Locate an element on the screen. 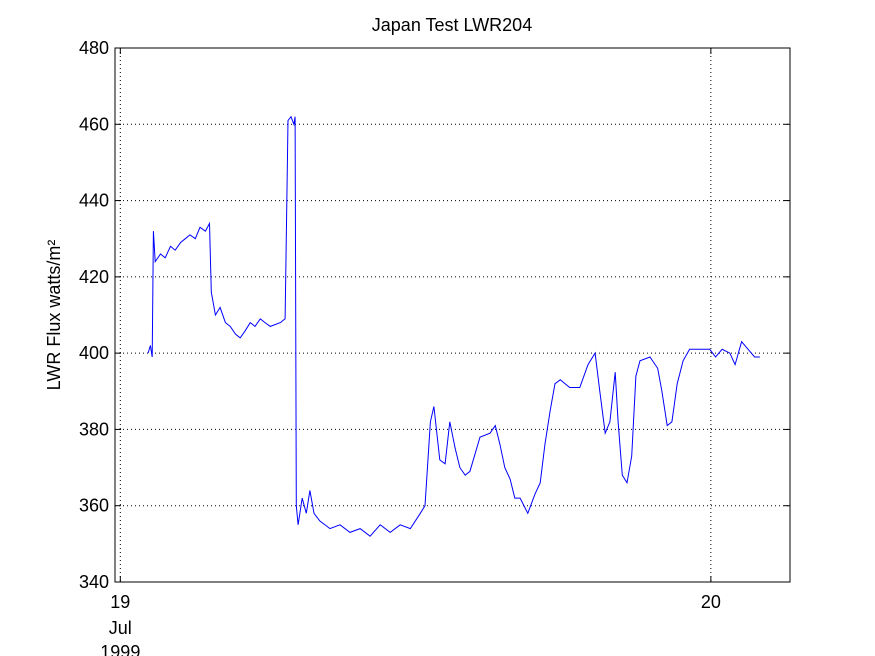 This screenshot has width=875, height=656. y-tick-label: 400 is located at coordinates (94, 353).